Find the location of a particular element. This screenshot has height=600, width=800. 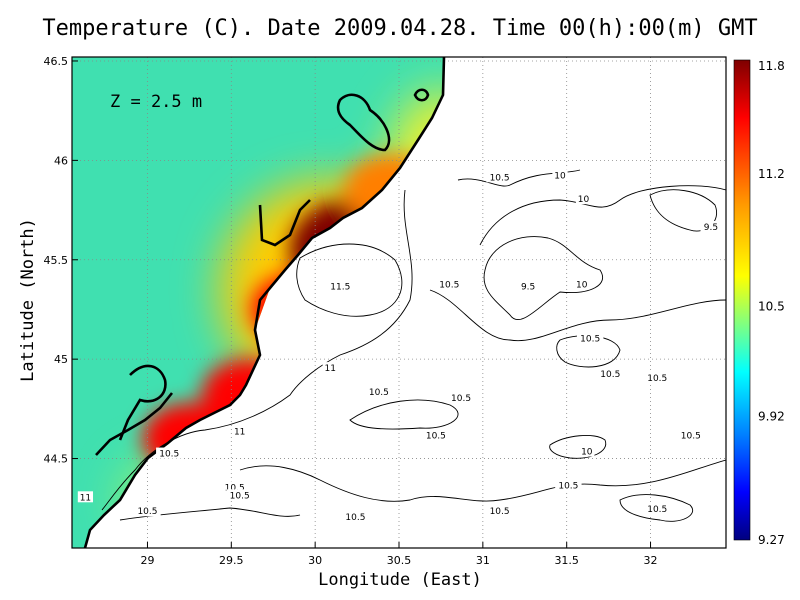

depth-annotation: Z = 2.5 m is located at coordinates (156, 102).